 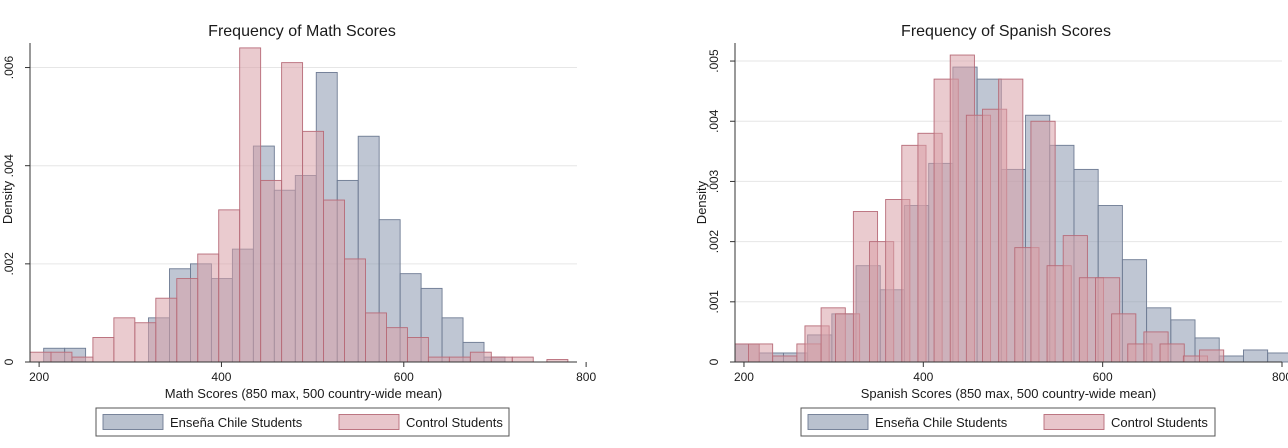 I want to click on y-tick-label: .006, so click(x=9, y=68).